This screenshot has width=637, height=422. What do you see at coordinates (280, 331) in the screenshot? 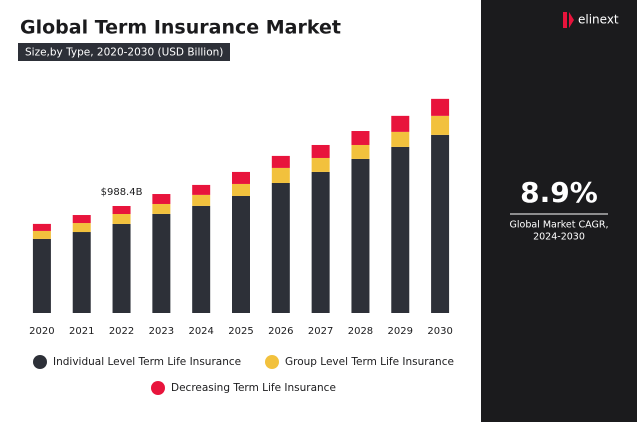
I see `x-tick-label: 2026` at bounding box center [280, 331].